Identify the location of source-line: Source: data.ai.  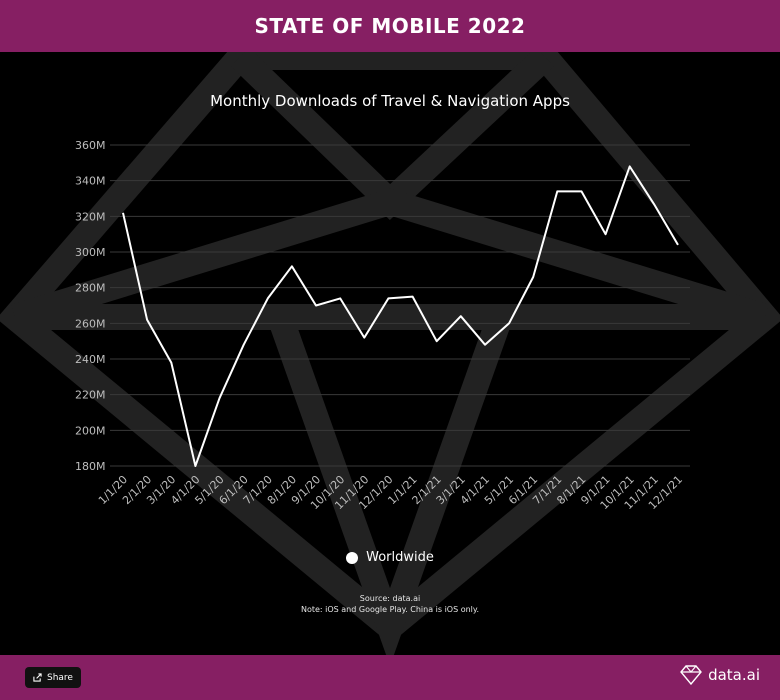
(390, 598).